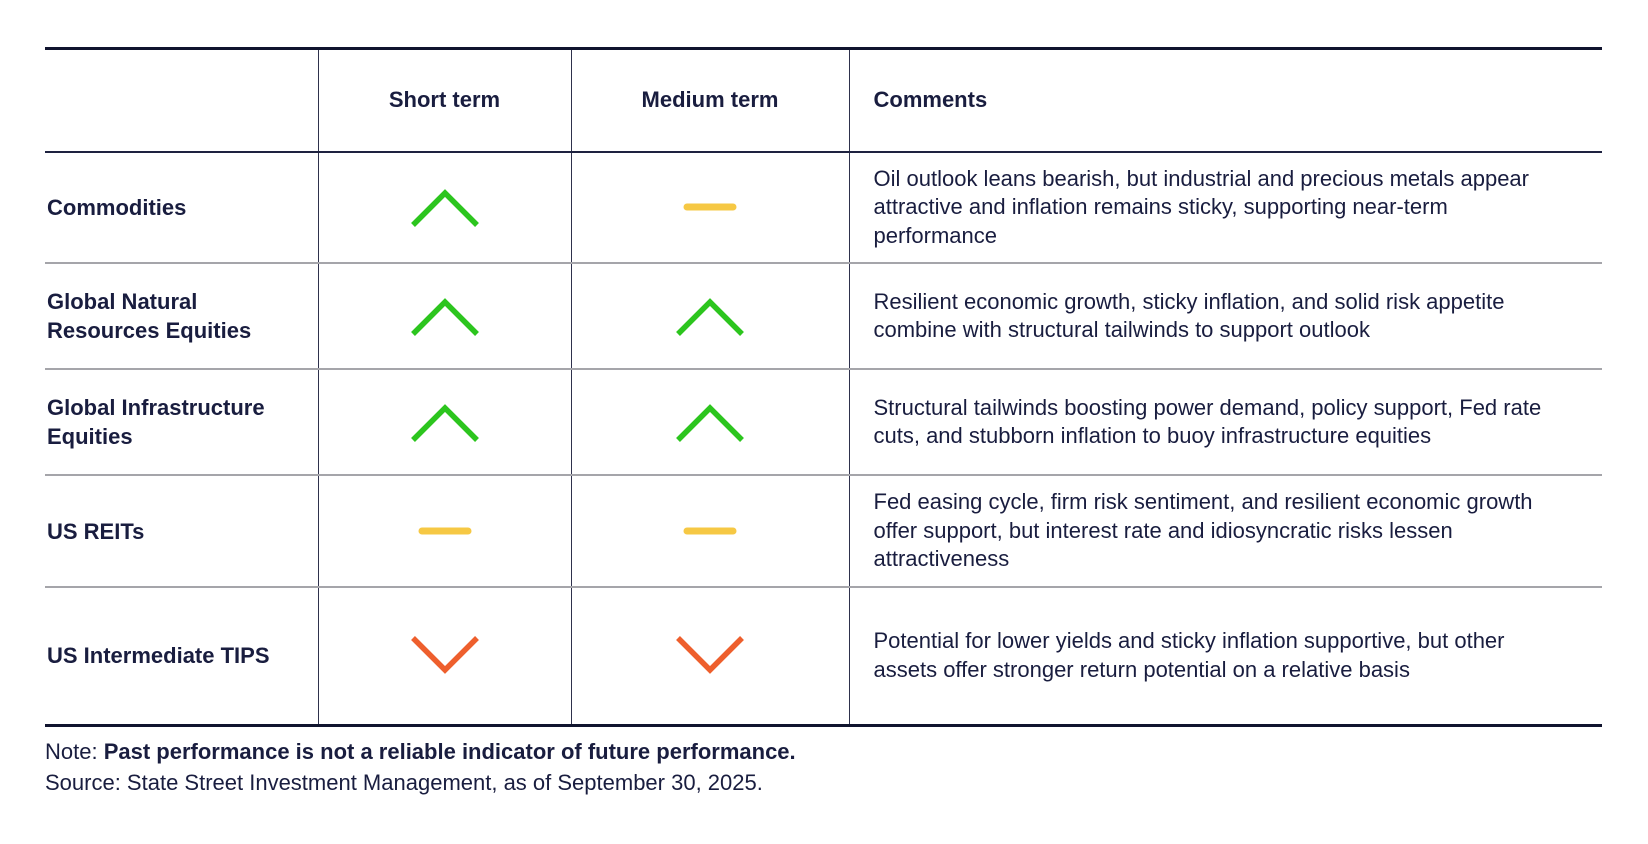  I want to click on header-row: Short term Medium term Comments, so click(823, 100).